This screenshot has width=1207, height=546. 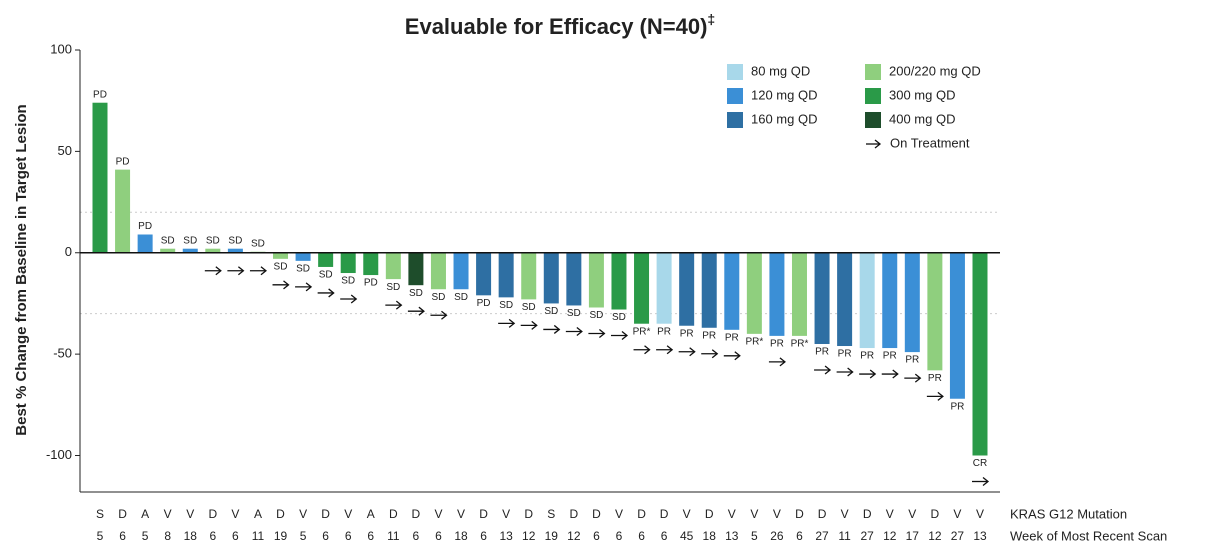 I want to click on chart-title: Evaluable for Efficacy (N=40)‡, so click(x=560, y=25).